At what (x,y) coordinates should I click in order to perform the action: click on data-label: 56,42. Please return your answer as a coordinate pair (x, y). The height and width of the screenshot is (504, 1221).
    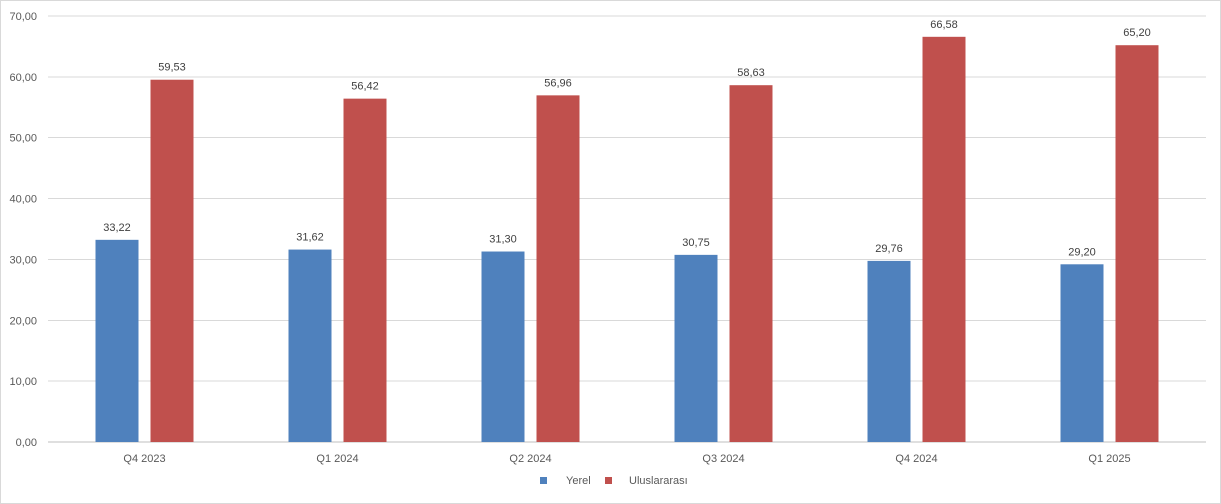
    Looking at the image, I should click on (365, 87).